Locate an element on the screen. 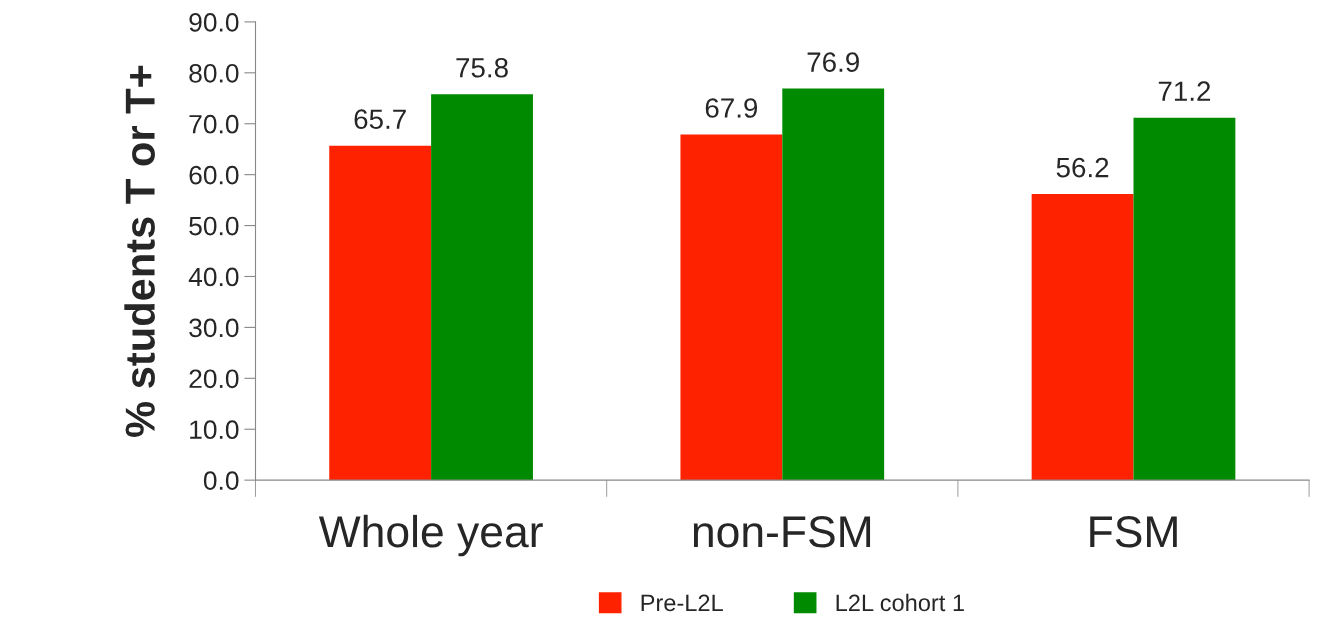  y-tick-label: 0.0 is located at coordinates (221, 480).